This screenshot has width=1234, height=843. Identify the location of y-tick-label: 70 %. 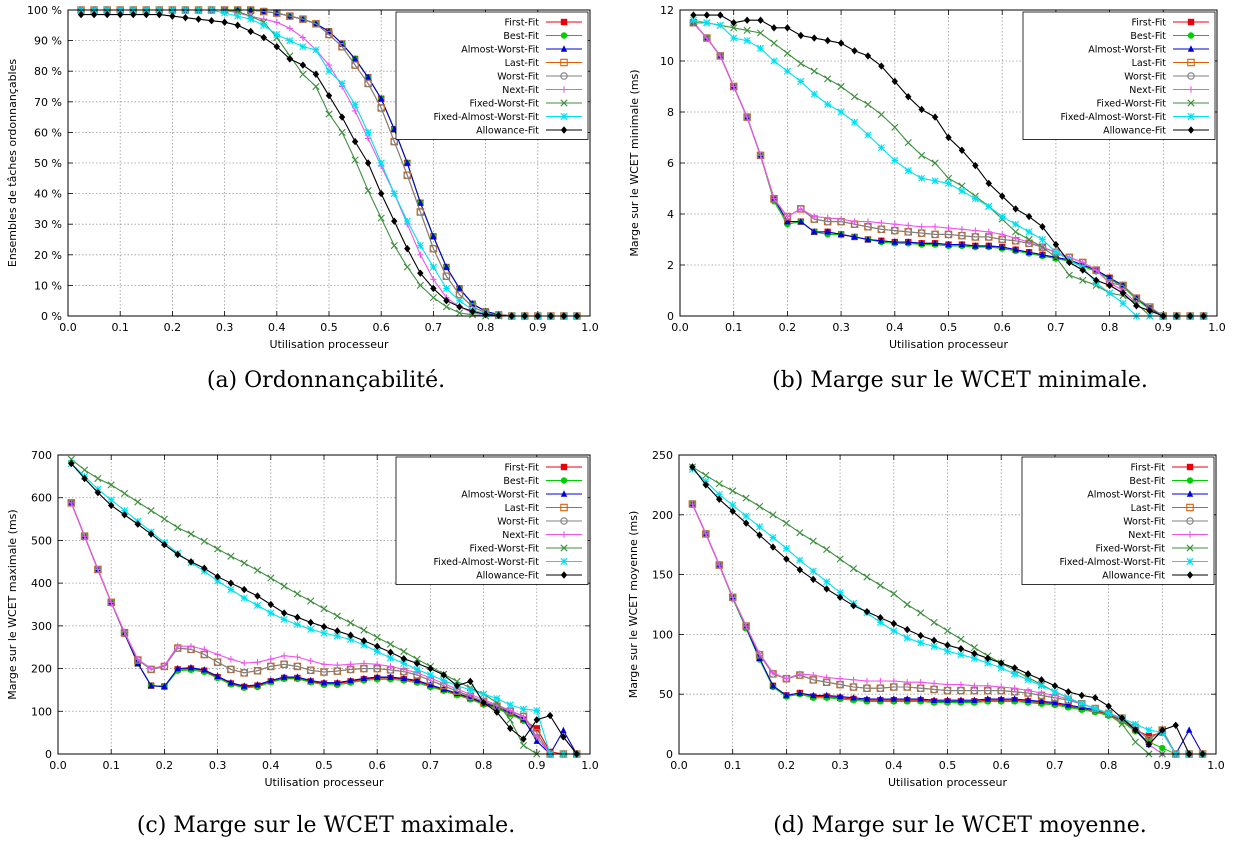
(48, 102).